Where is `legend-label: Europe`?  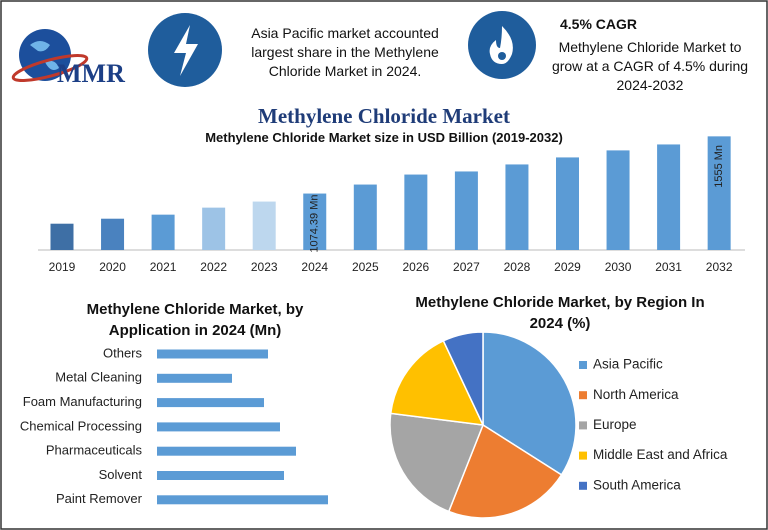 legend-label: Europe is located at coordinates (615, 424).